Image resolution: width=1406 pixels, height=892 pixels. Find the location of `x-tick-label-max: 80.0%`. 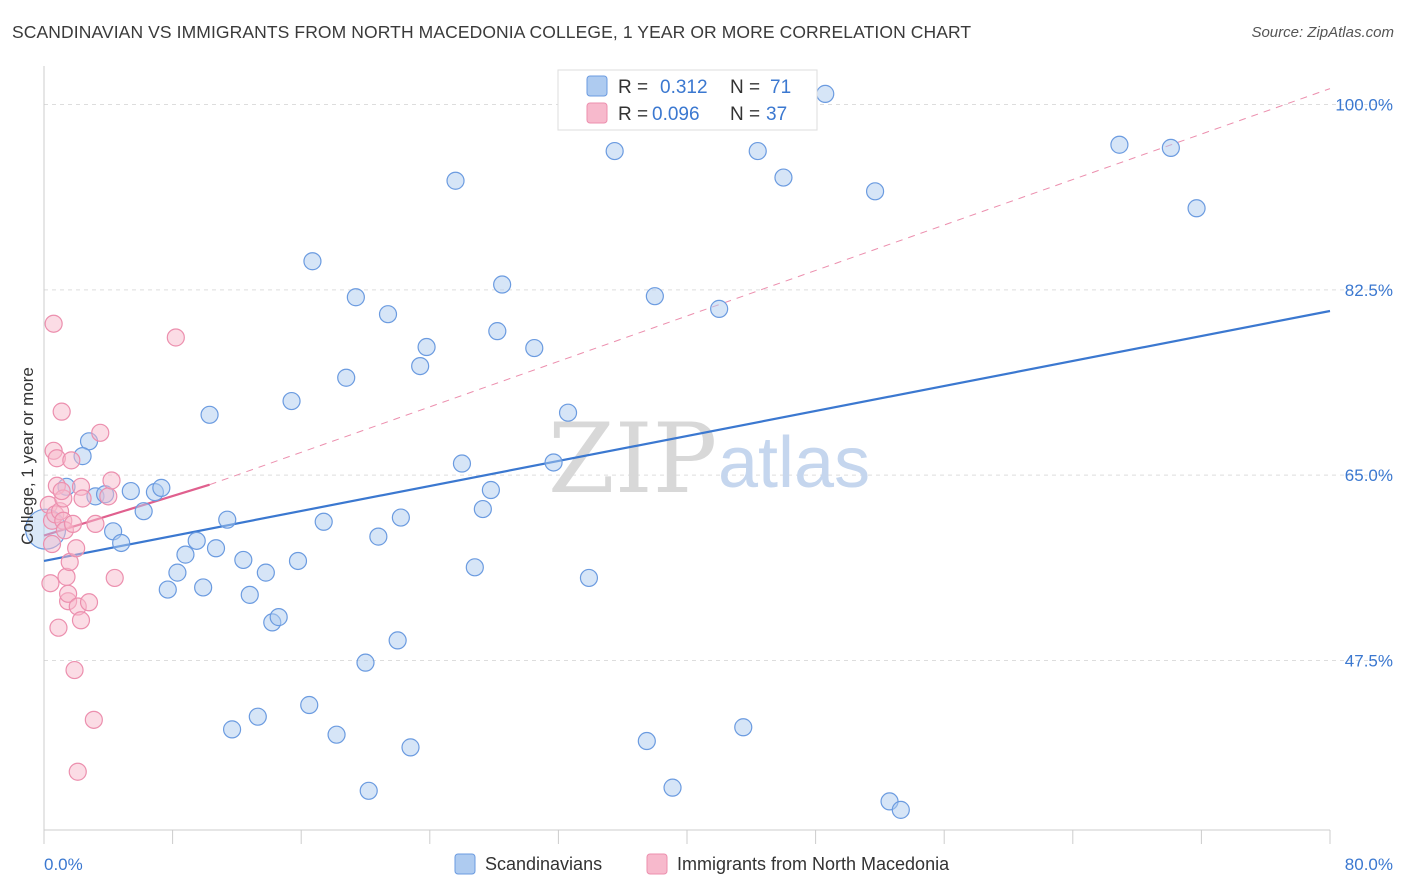

x-tick-label-max: 80.0% is located at coordinates (1369, 864).